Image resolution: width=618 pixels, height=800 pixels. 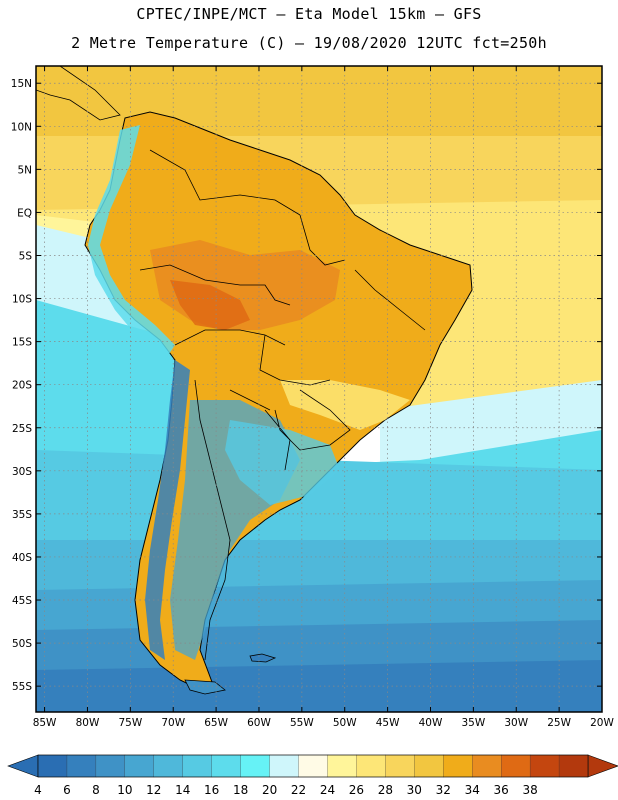 I want to click on lon-label: 80W, so click(x=88, y=723).